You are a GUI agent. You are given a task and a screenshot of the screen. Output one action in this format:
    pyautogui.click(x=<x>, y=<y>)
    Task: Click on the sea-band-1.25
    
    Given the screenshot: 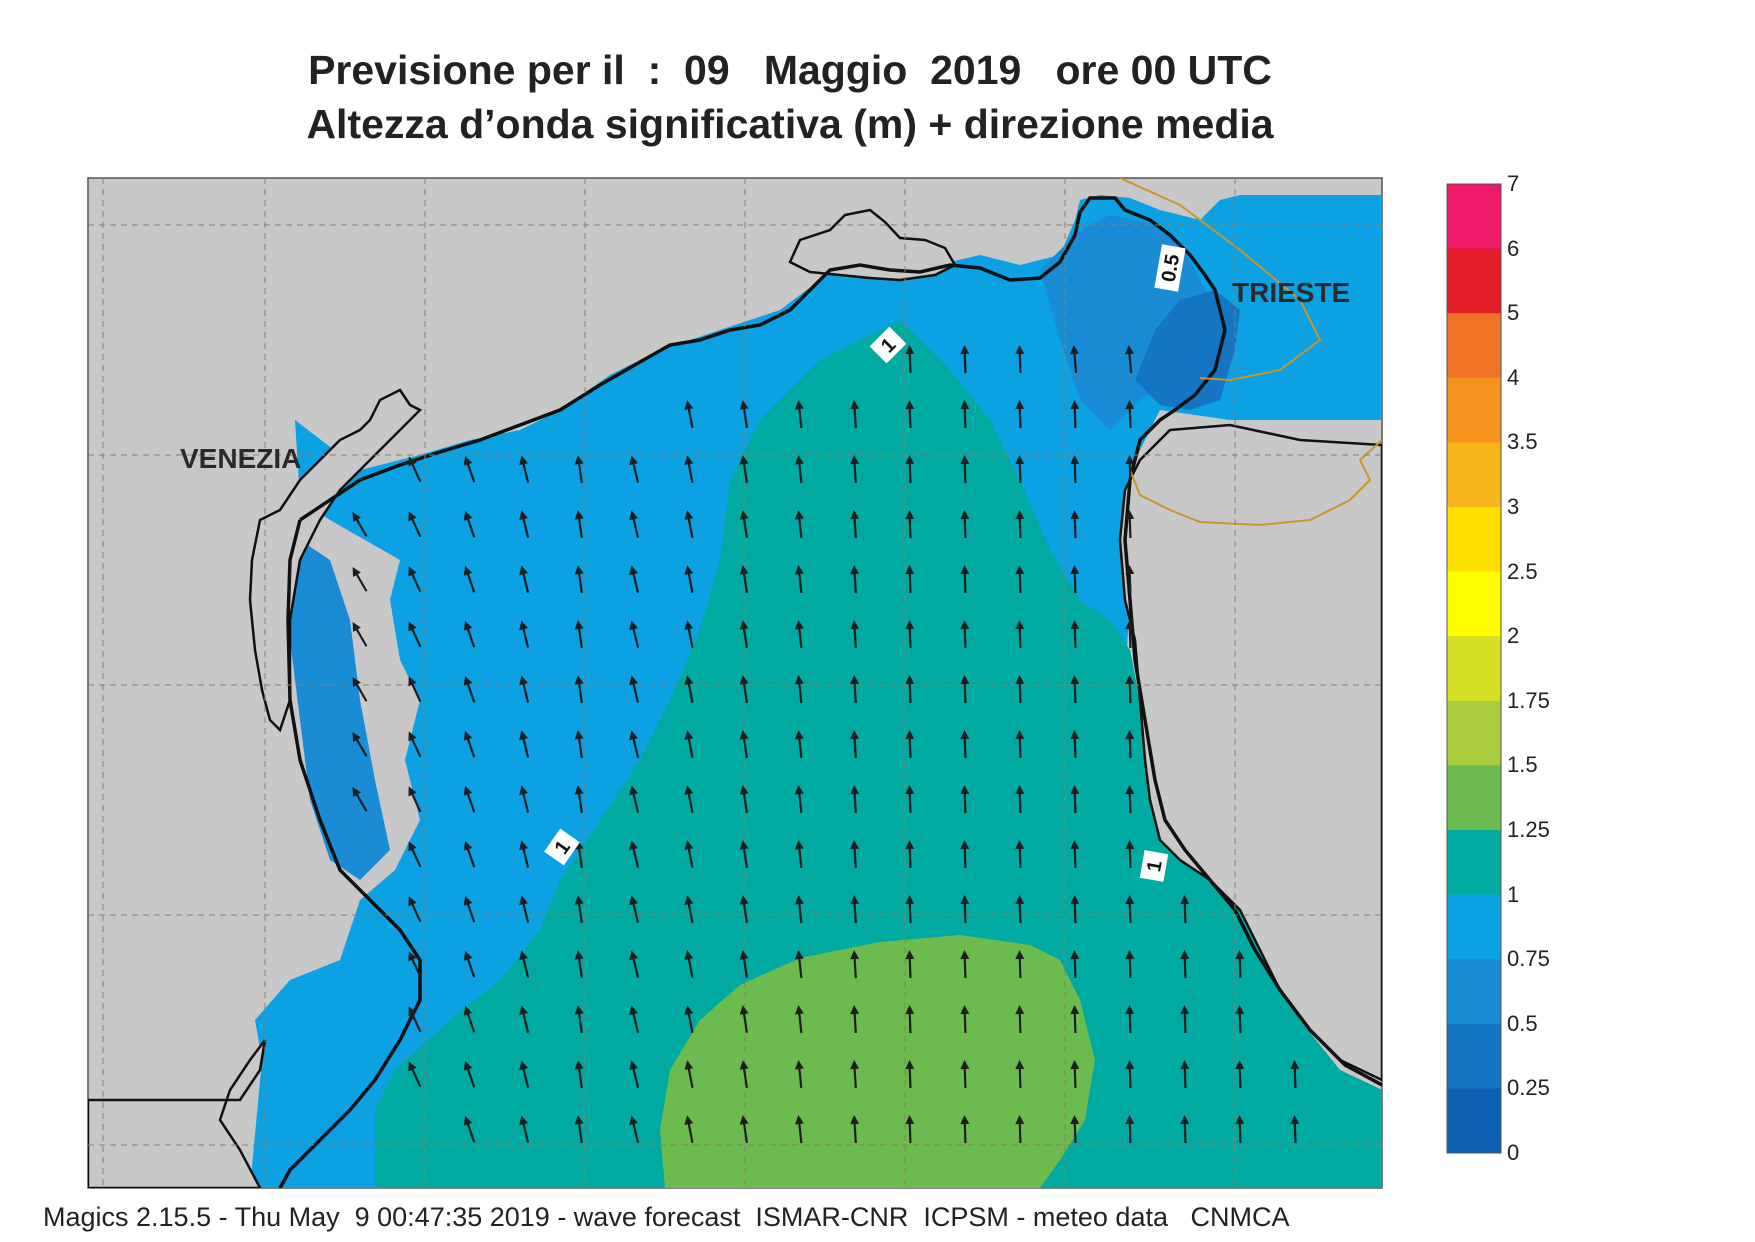 What is the action you would take?
    pyautogui.click(x=877, y=1061)
    